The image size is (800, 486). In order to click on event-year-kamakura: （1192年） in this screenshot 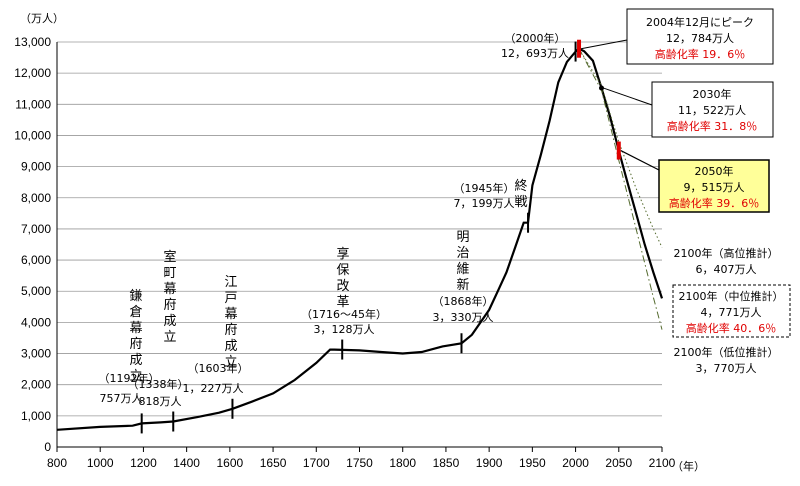, I will do `click(129, 378)`.